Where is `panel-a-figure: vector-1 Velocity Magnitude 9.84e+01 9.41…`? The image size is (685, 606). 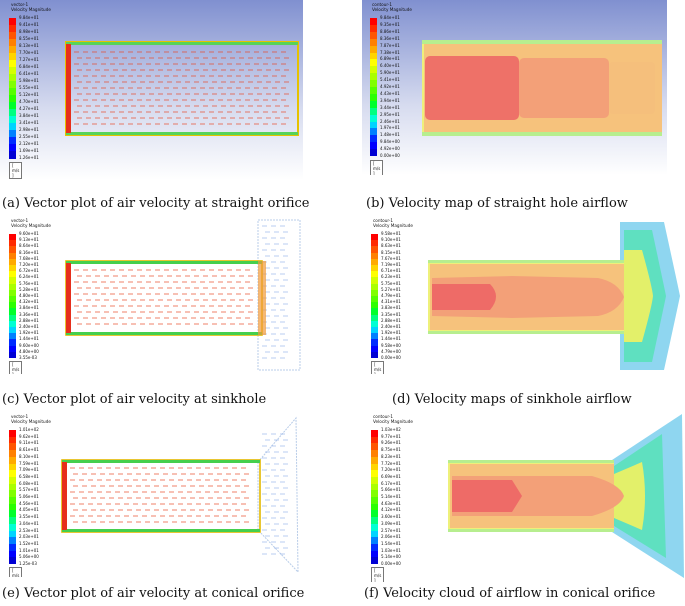 panel-a-figure: vector-1 Velocity Magnitude 9.84e+01 9.41… is located at coordinates (151, 90).